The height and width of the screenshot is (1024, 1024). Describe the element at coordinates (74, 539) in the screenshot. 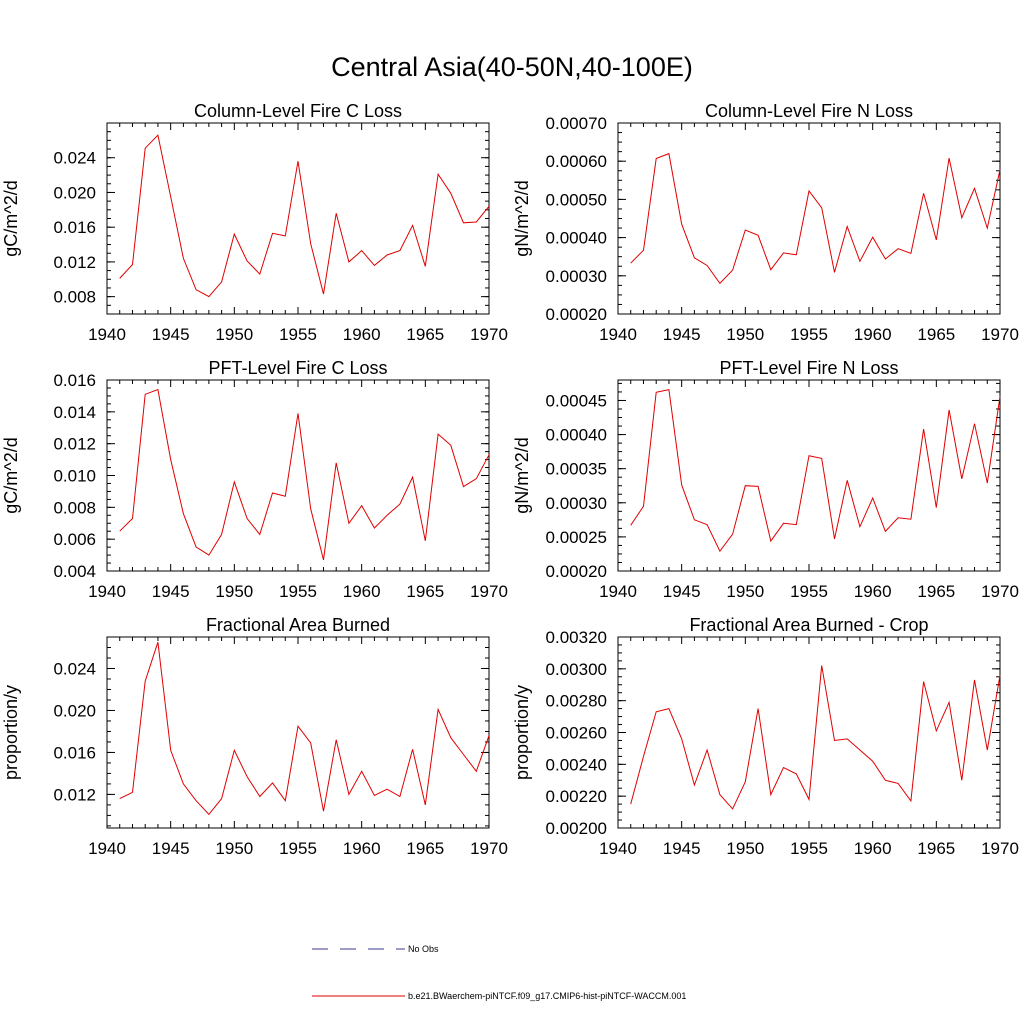

I see `y-tick-label: 0.006` at that location.